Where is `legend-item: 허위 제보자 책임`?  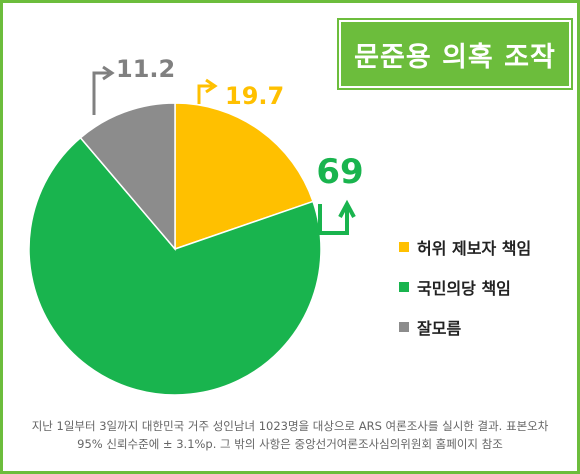
legend-item: 허위 제보자 책임 is located at coordinates (465, 247).